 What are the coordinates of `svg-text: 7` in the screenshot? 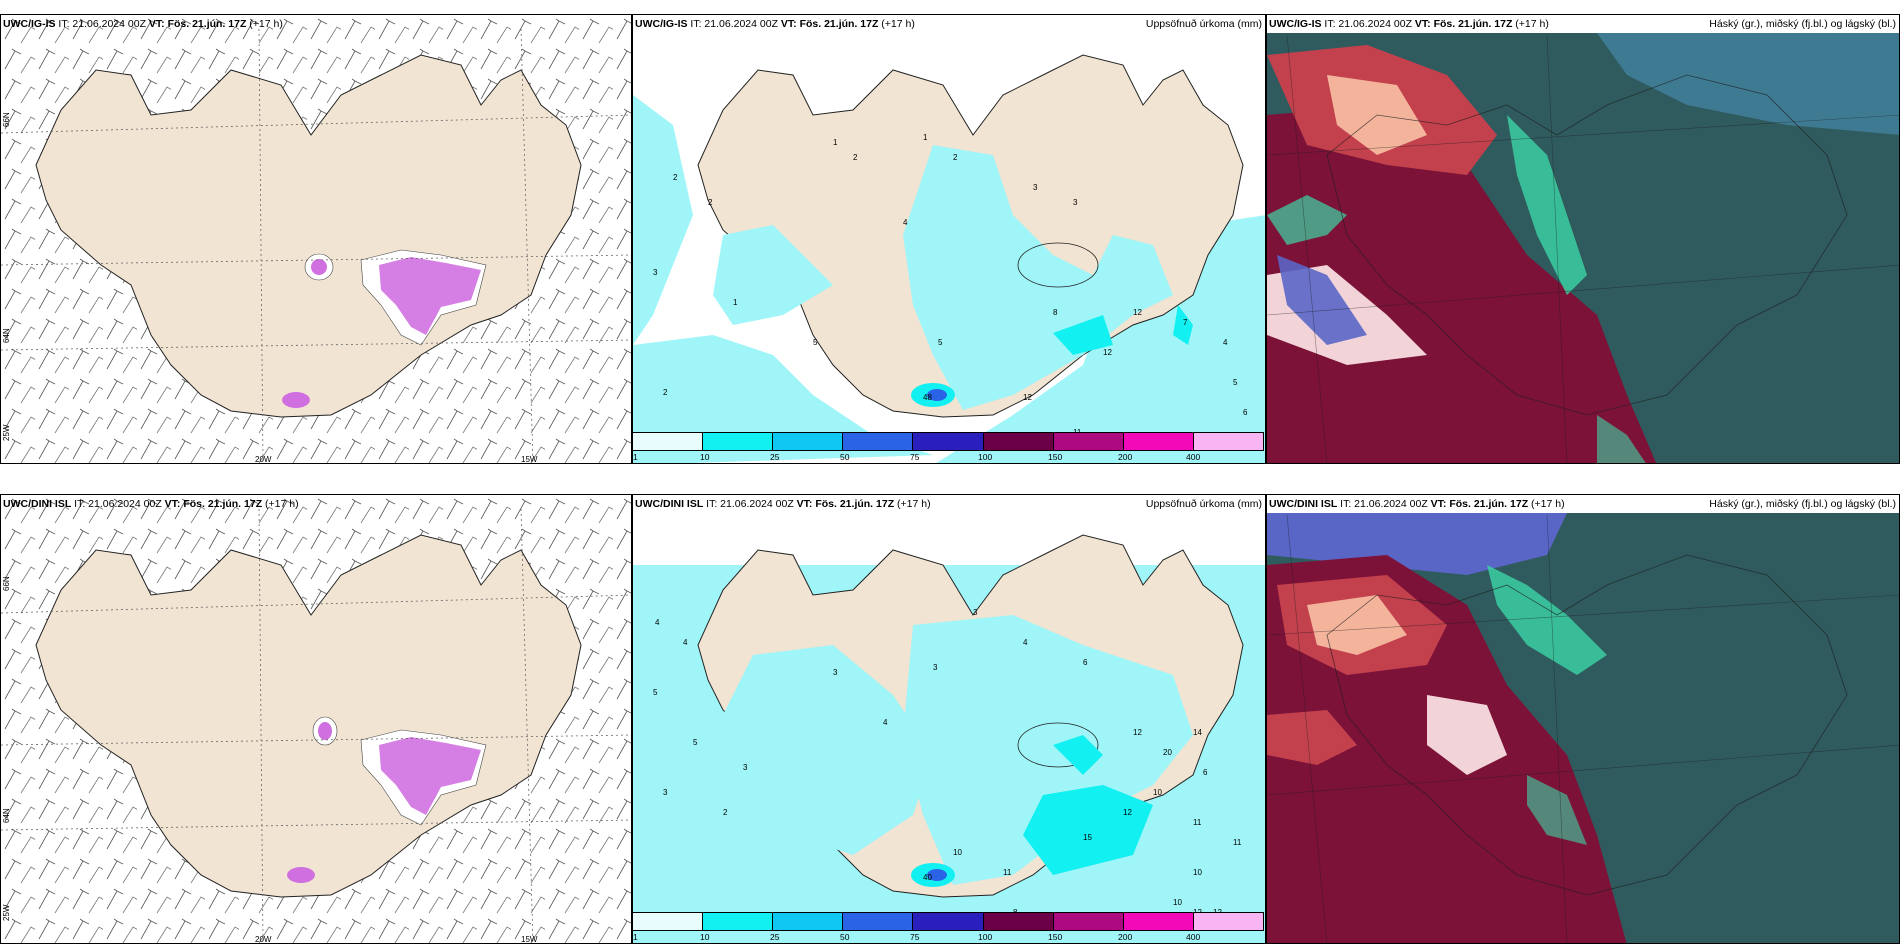 It's located at (1185, 322).